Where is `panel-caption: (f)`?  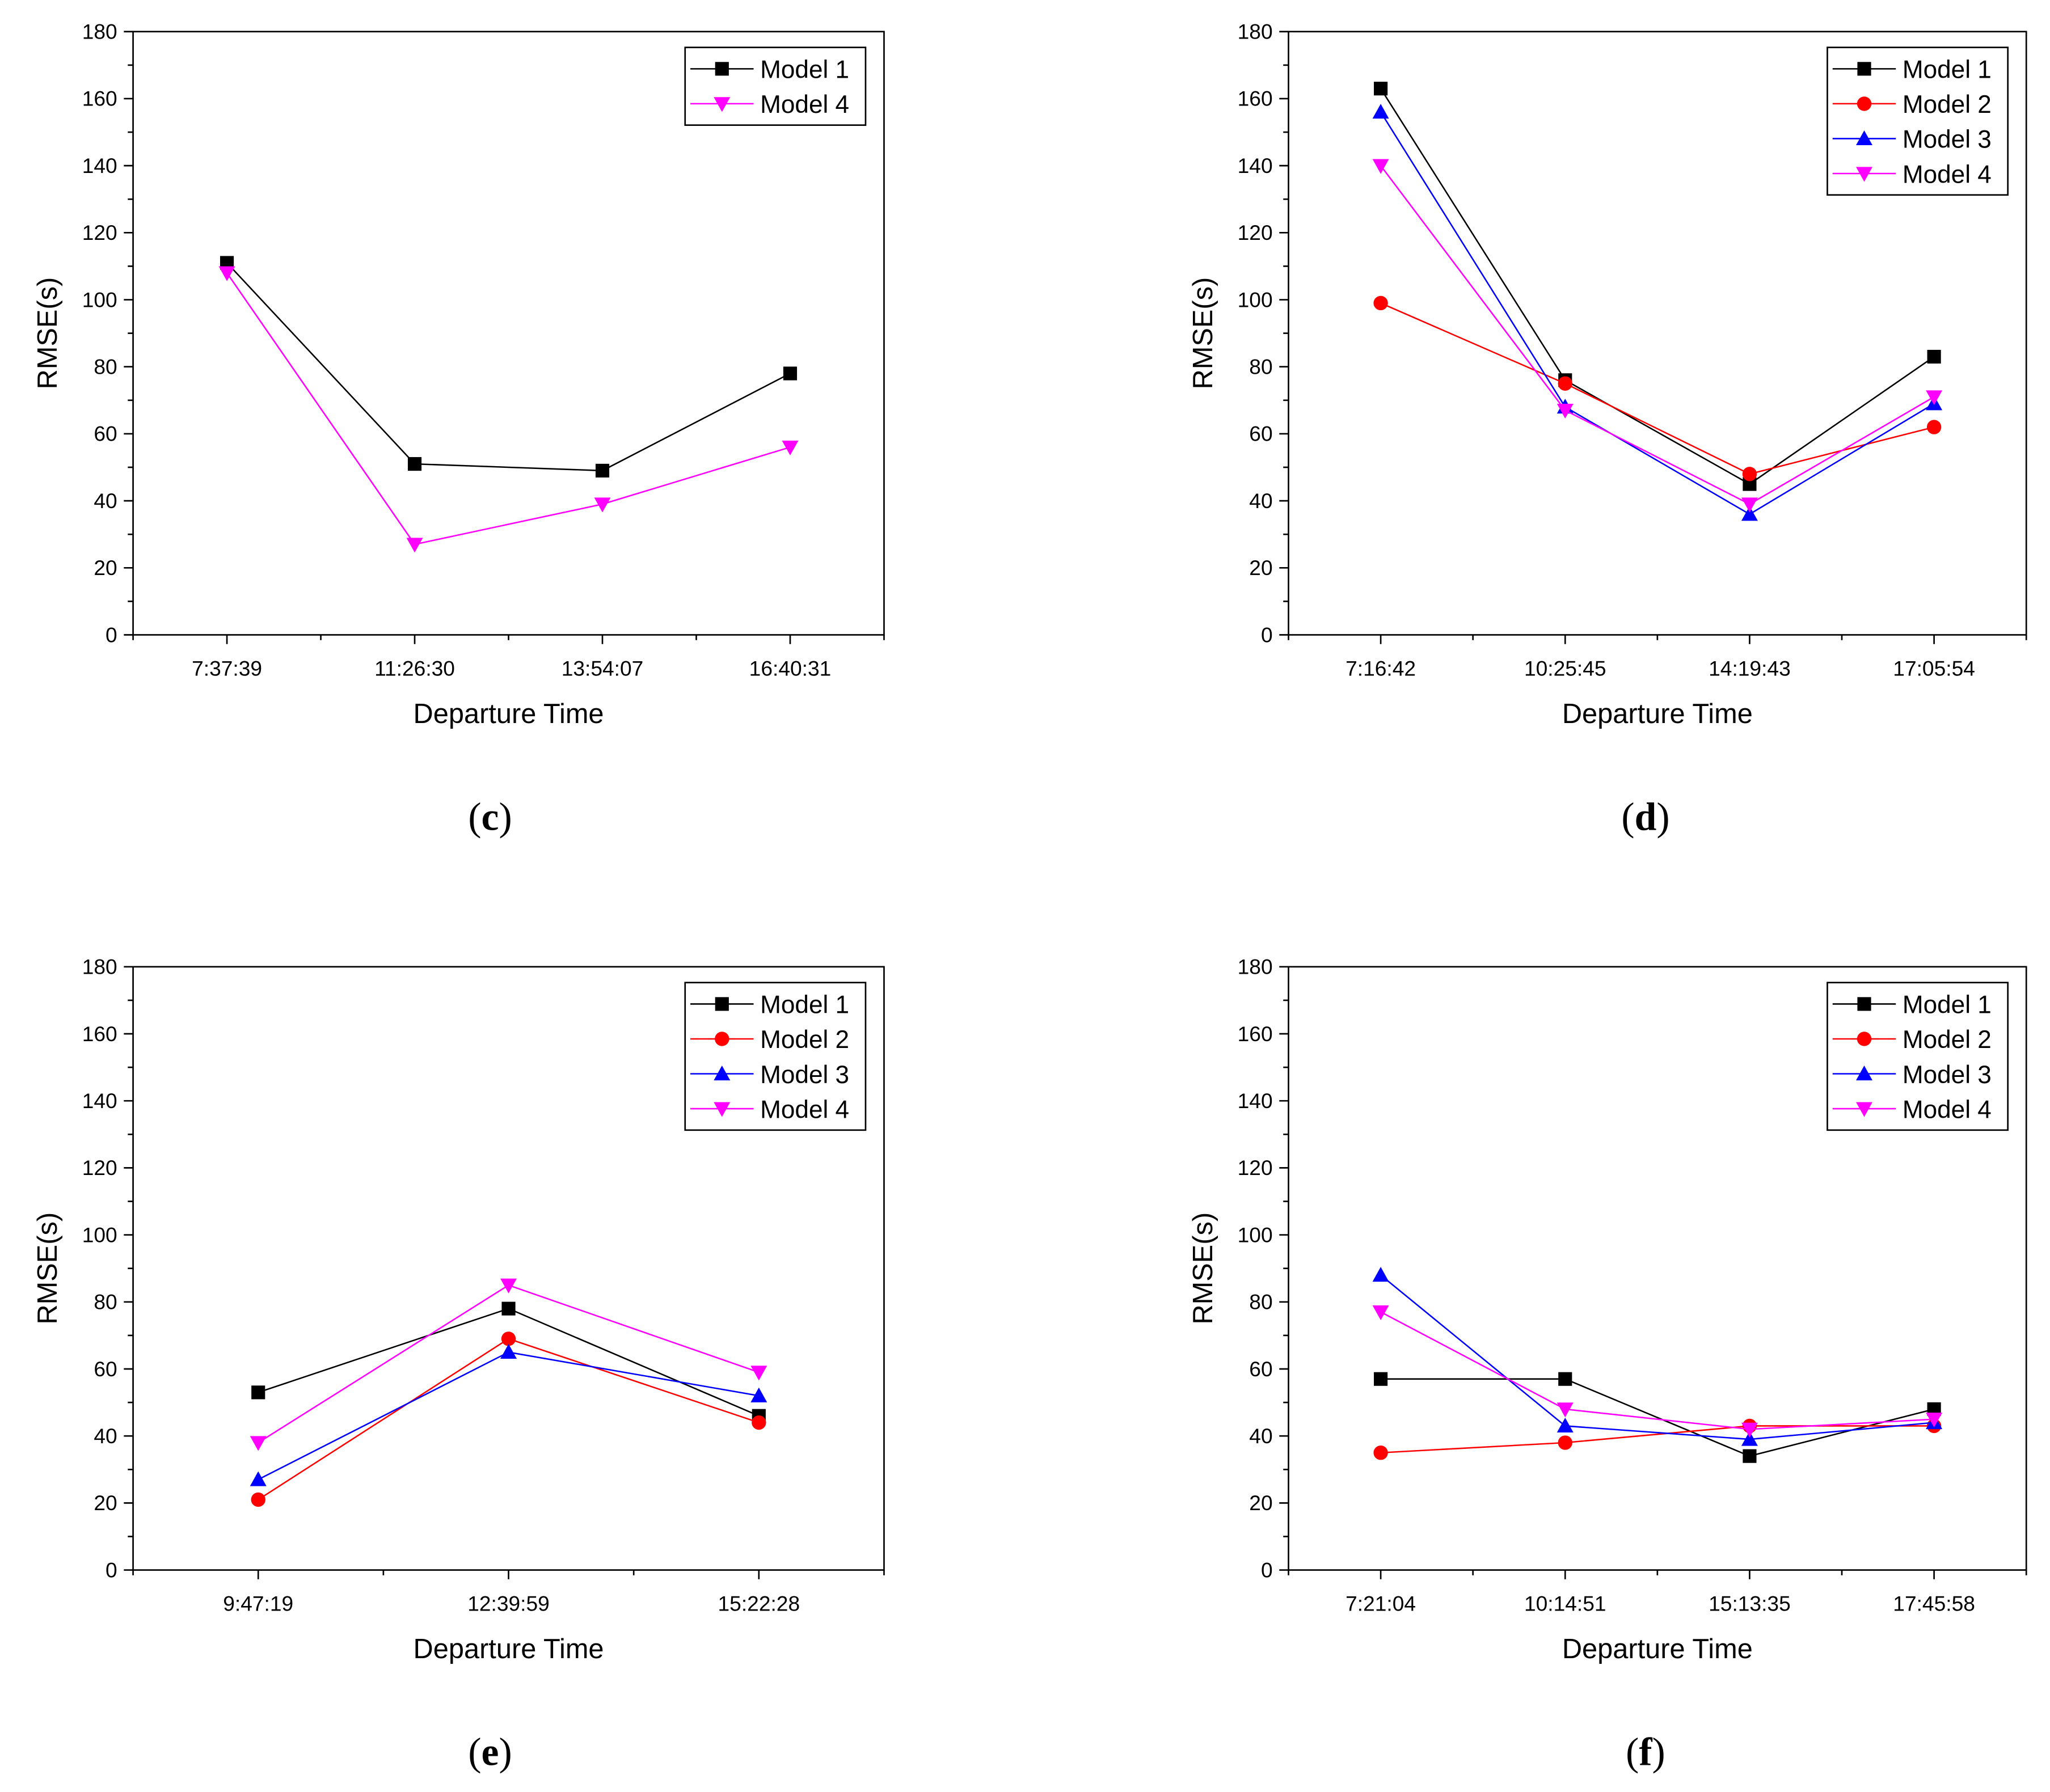
panel-caption: (f) is located at coordinates (1645, 1752).